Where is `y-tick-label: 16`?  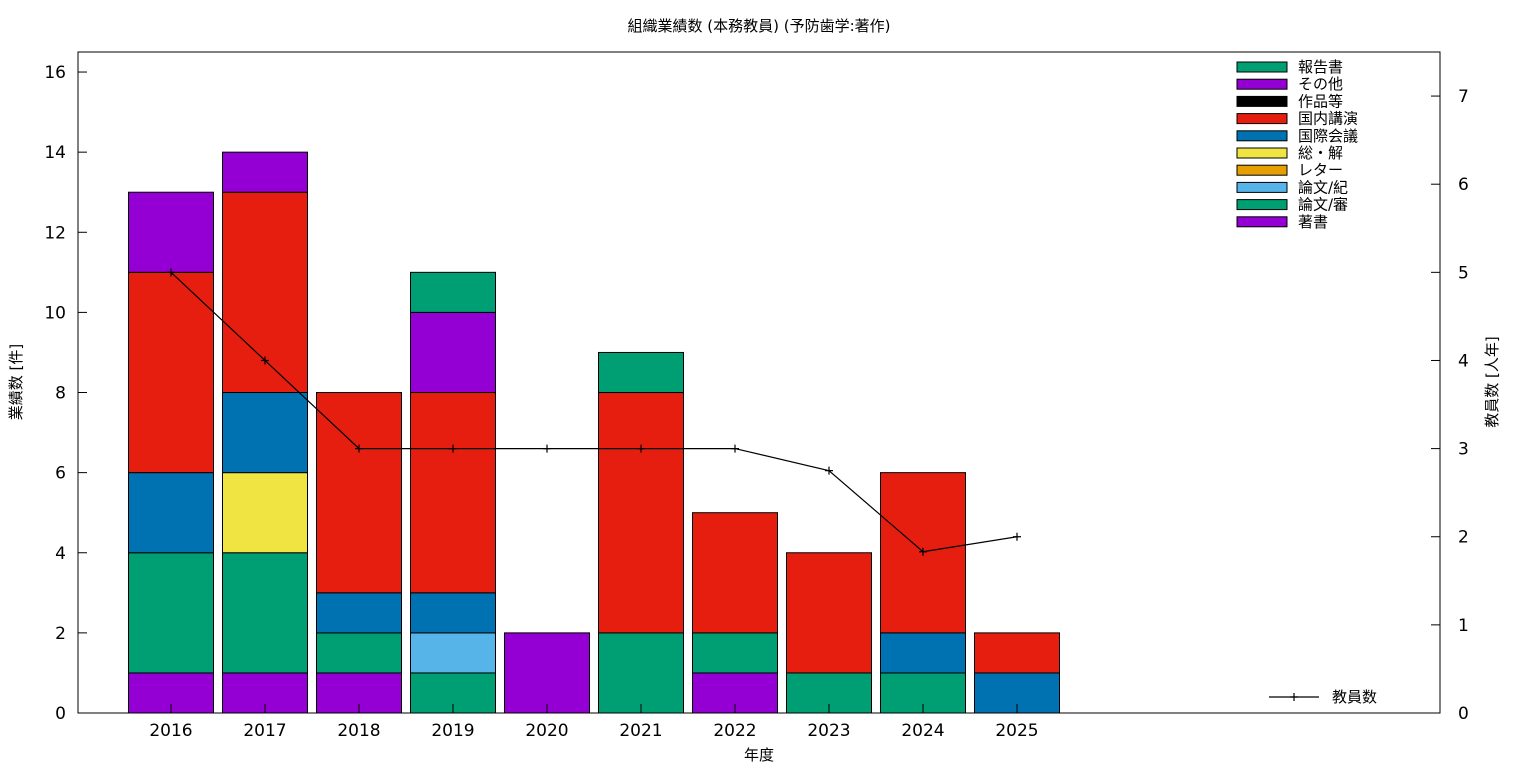 y-tick-label: 16 is located at coordinates (55, 73).